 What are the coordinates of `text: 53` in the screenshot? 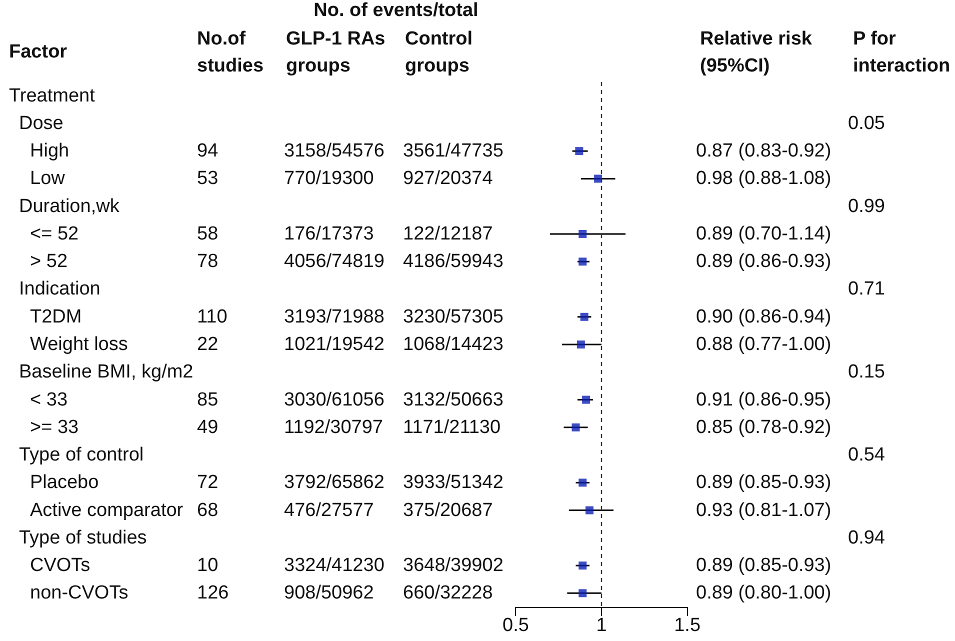 It's located at (207, 179).